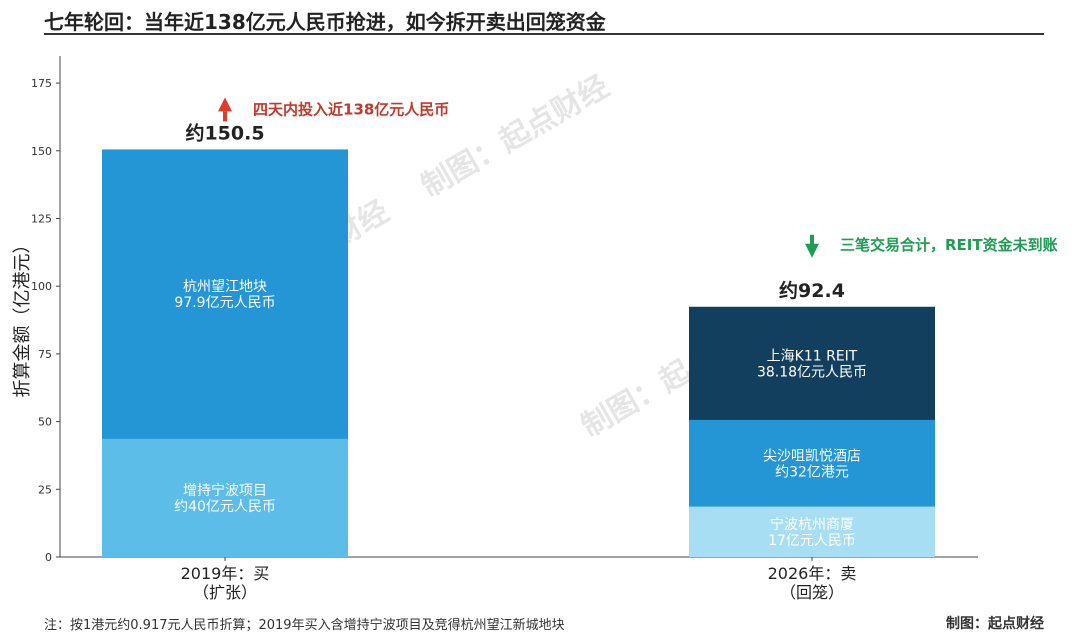 Image resolution: width=1080 pixels, height=639 pixels. What do you see at coordinates (41, 151) in the screenshot?
I see `y-tick-label: 150` at bounding box center [41, 151].